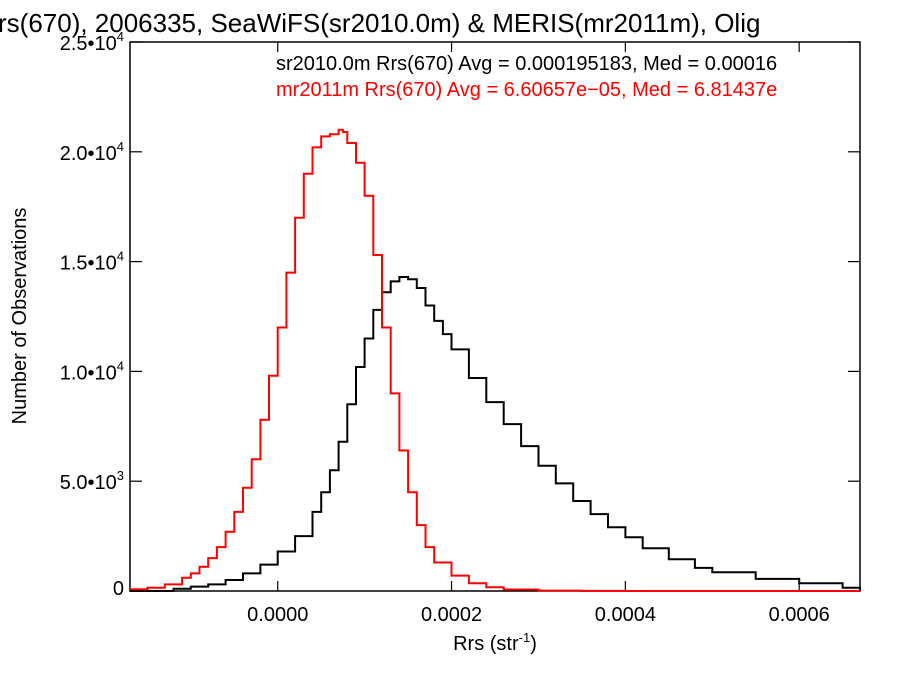 This screenshot has width=900, height=675. What do you see at coordinates (92, 371) in the screenshot?
I see `y-tick-label: 1.0•104` at bounding box center [92, 371].